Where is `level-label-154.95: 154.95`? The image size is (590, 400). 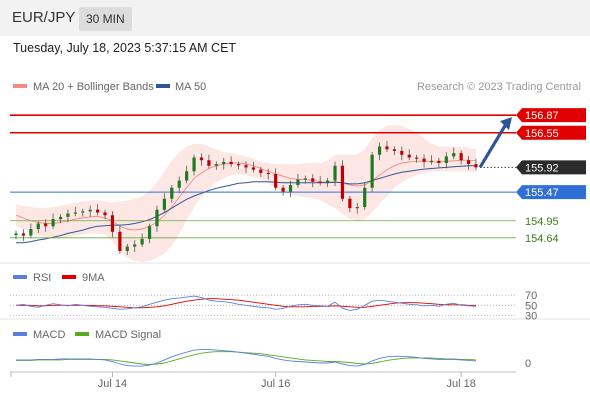 level-label-154.95: 154.95 is located at coordinates (542, 222).